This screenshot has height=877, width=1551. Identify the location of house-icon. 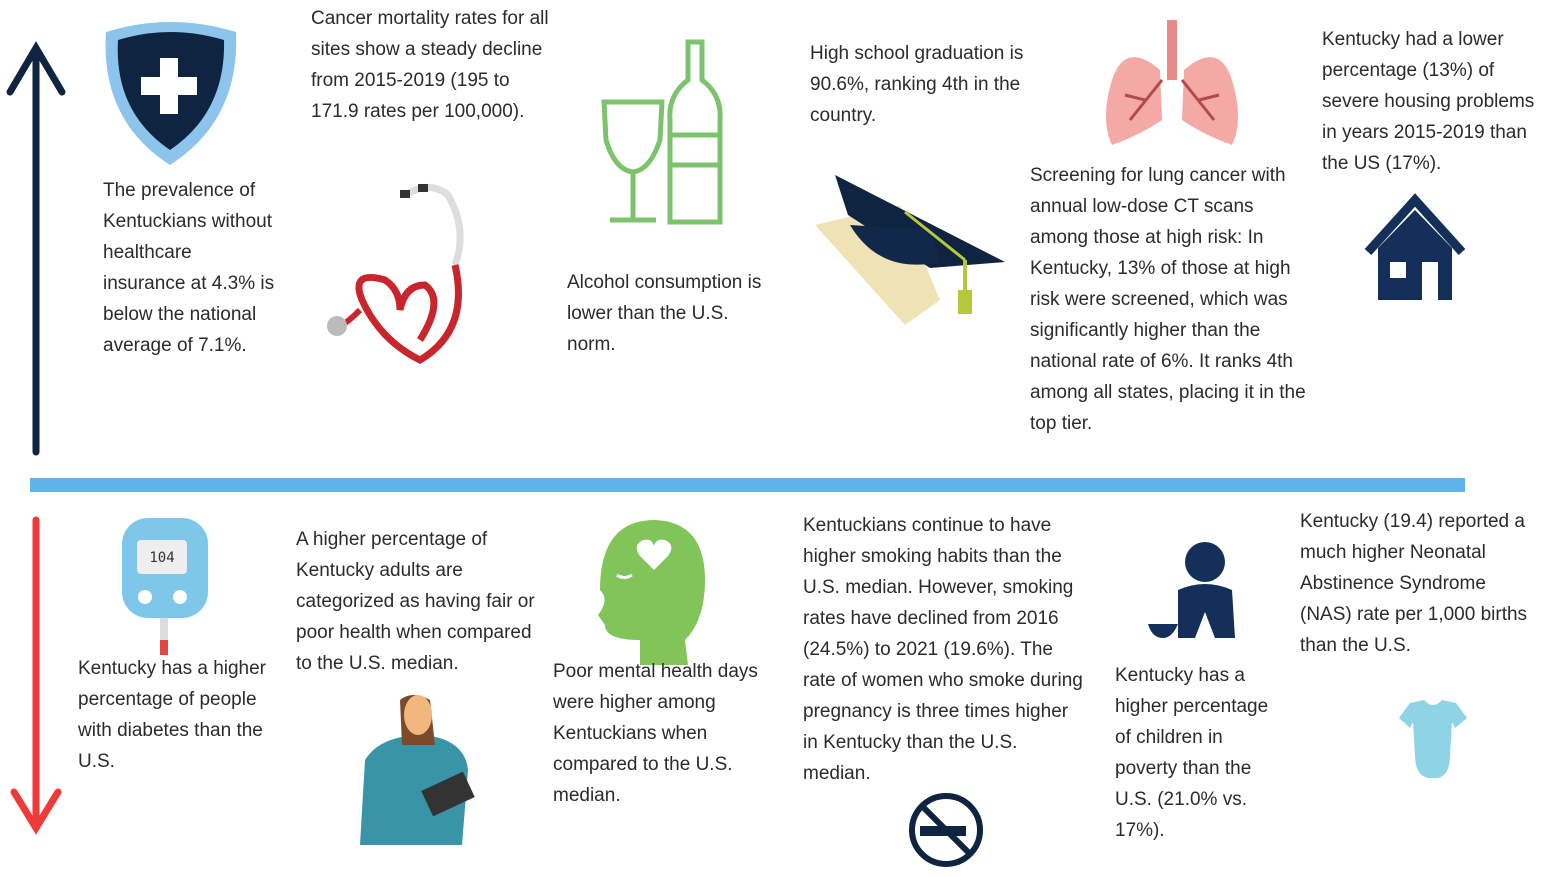
(1415, 246).